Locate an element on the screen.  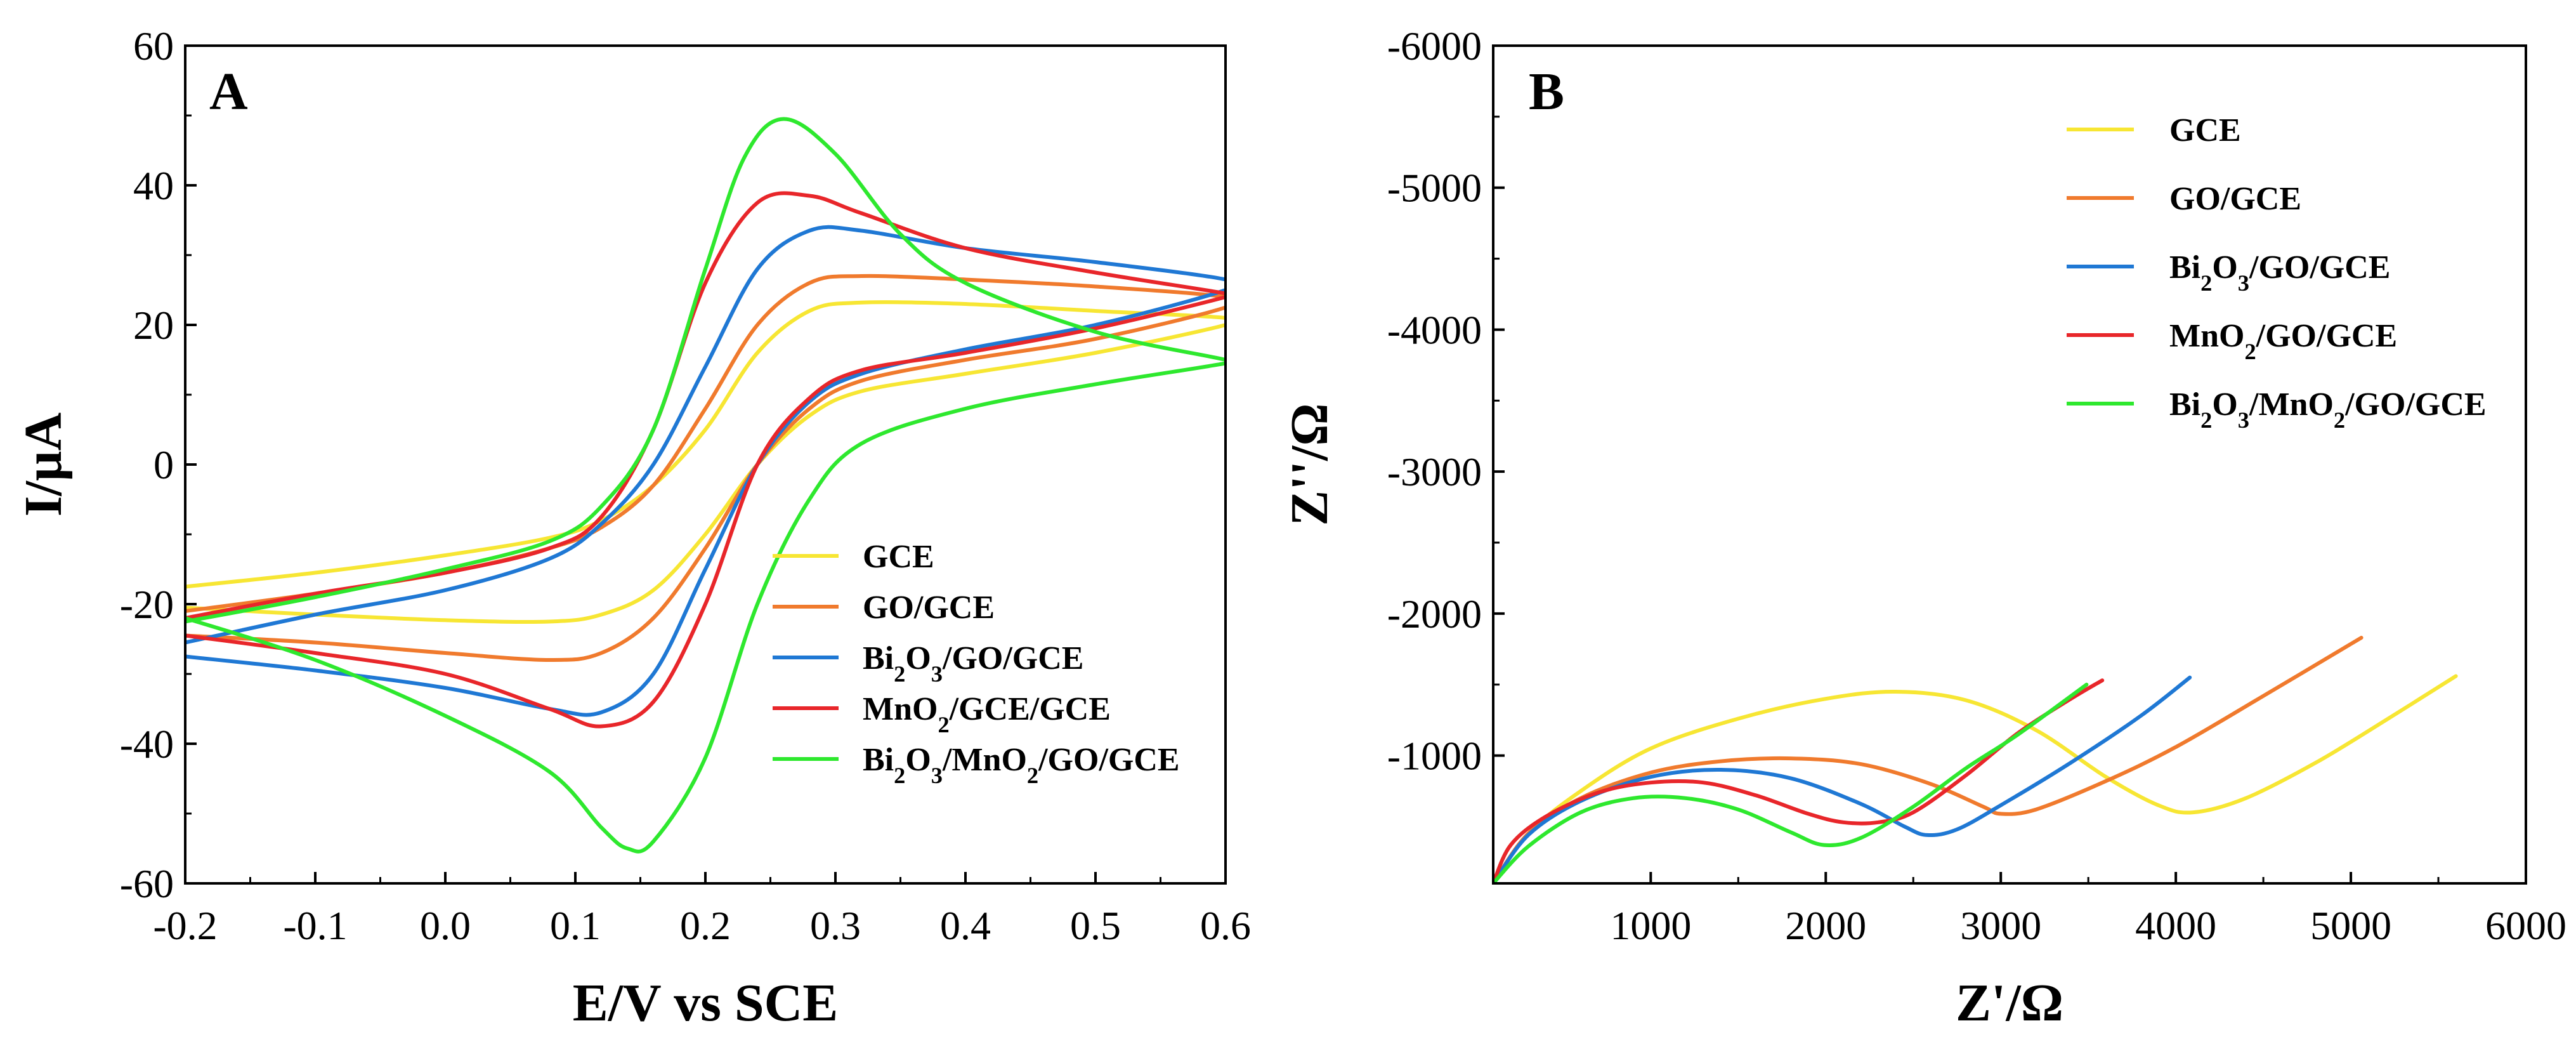
panel-b-legend-item-go-gce: GO/GCE is located at coordinates (2184, 199).